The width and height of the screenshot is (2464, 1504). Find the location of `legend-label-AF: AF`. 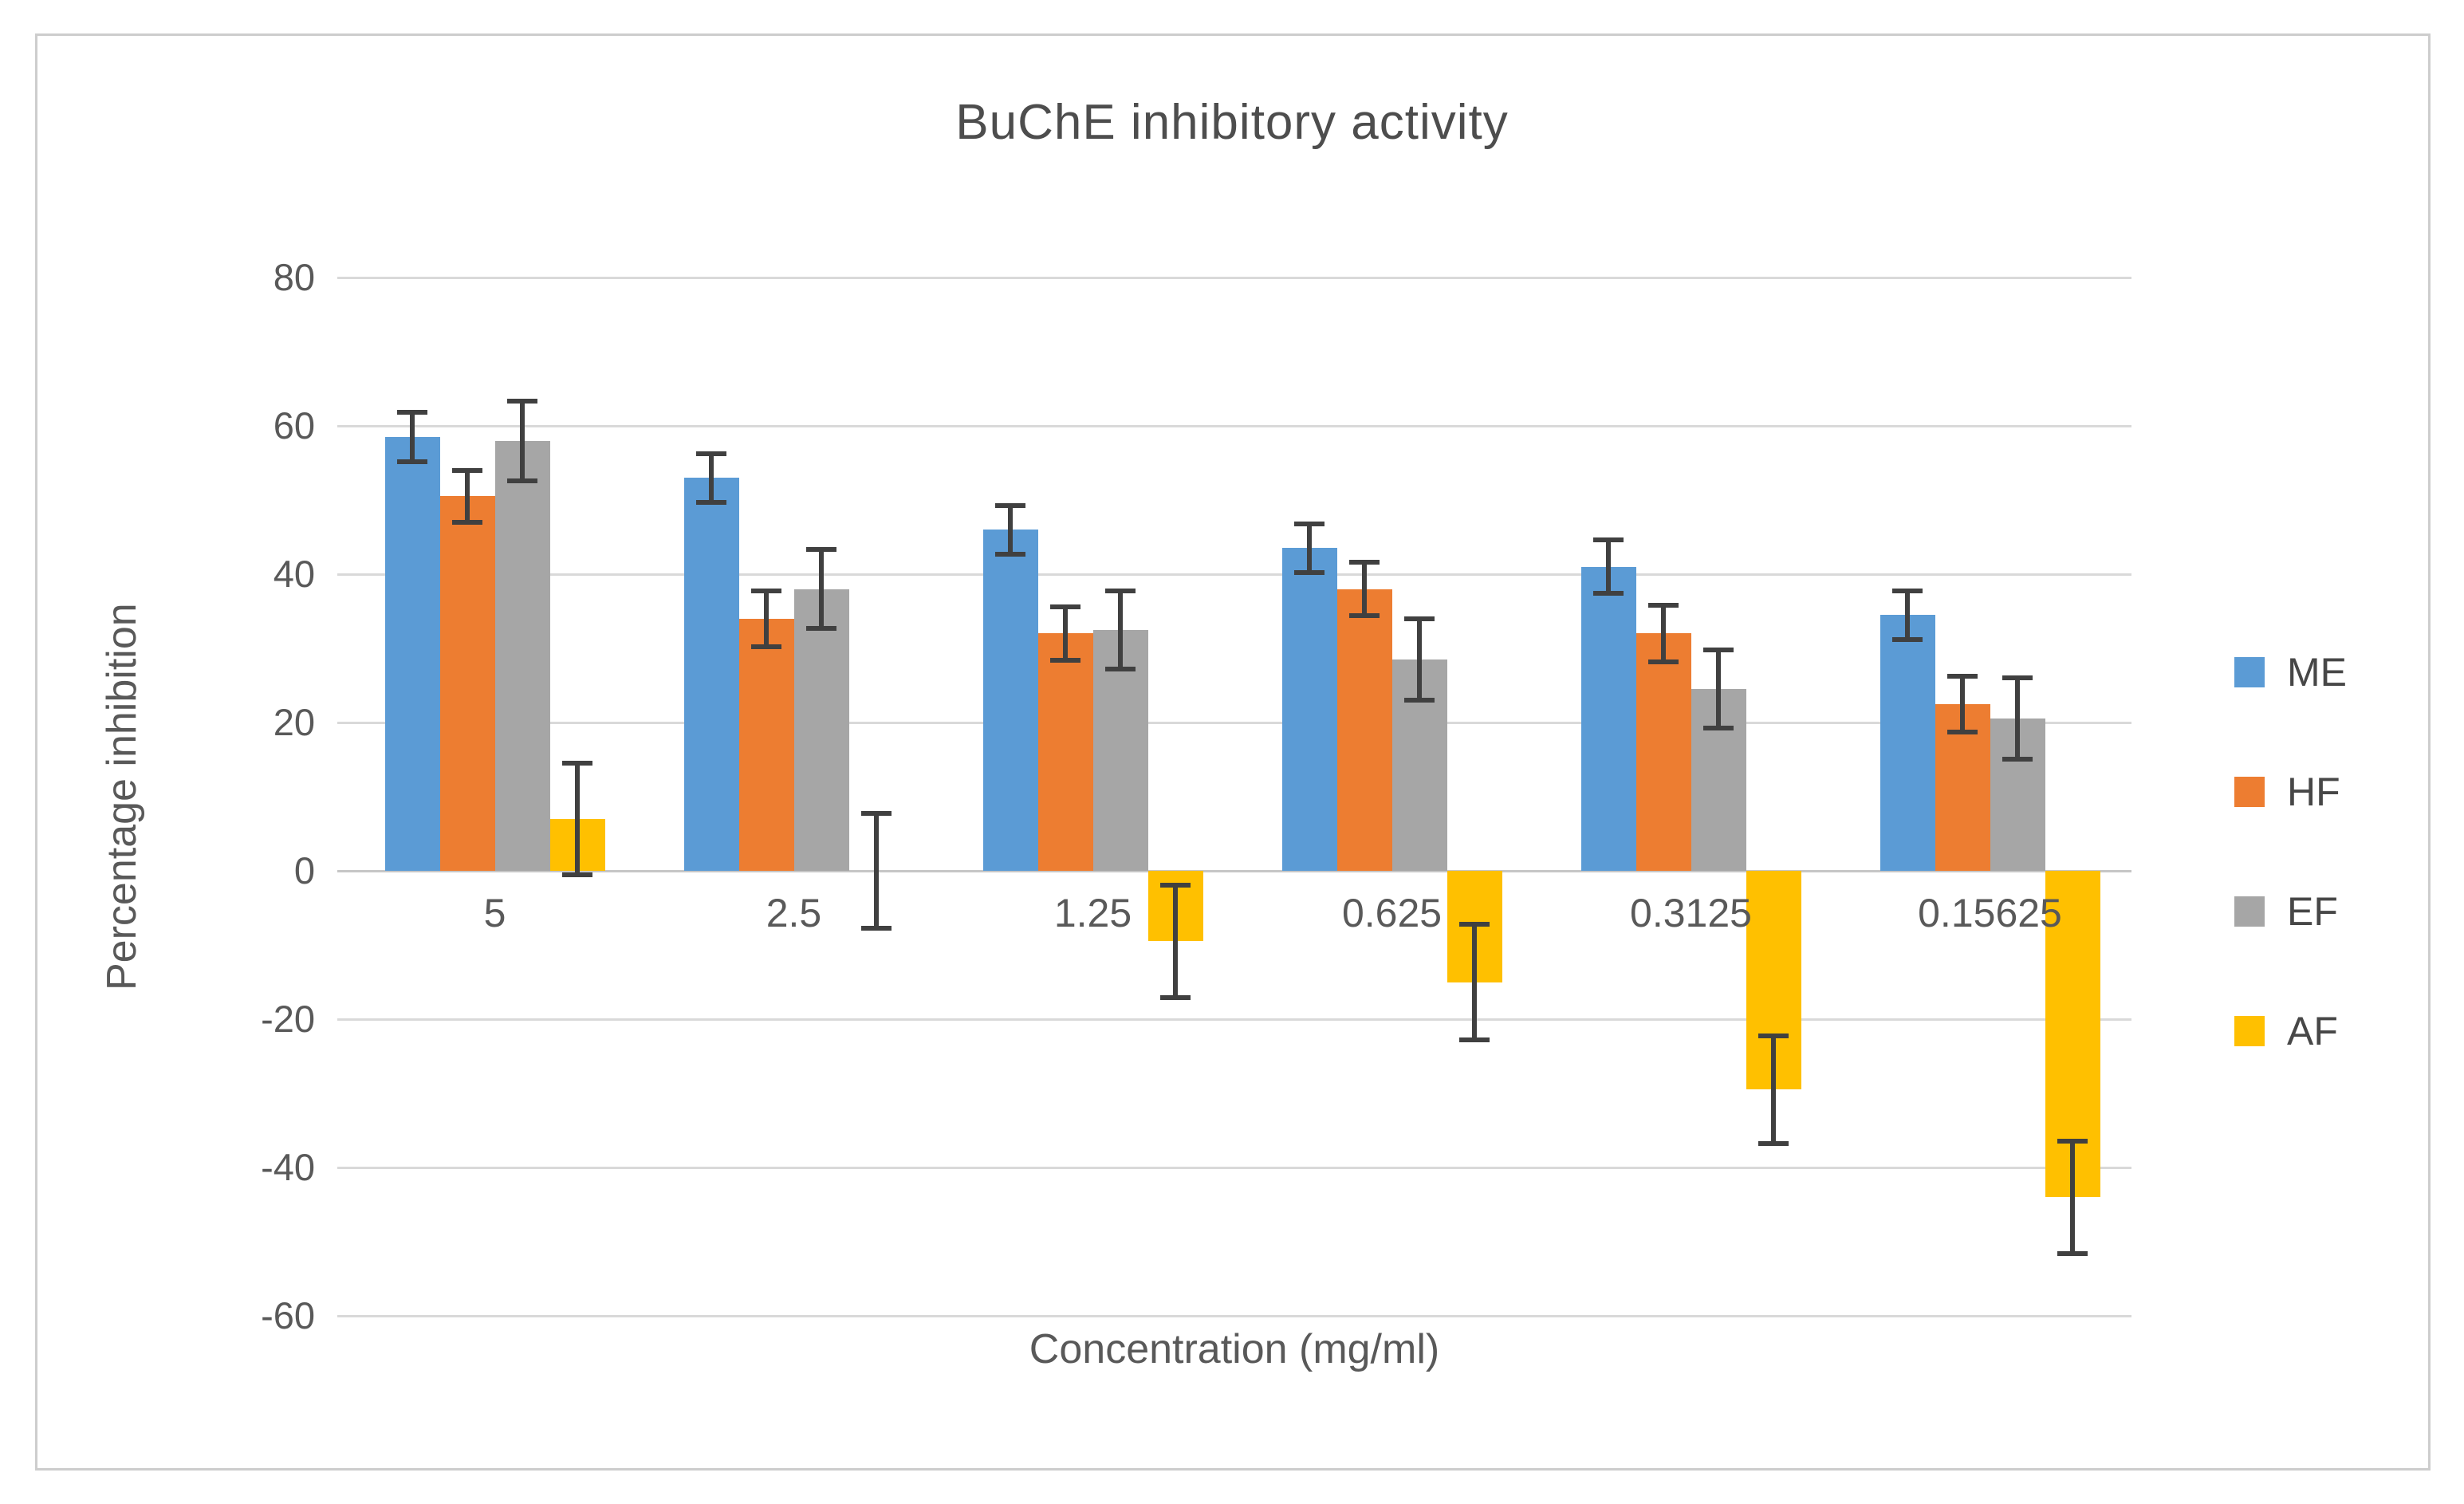

legend-label-AF: AF is located at coordinates (2312, 1031).